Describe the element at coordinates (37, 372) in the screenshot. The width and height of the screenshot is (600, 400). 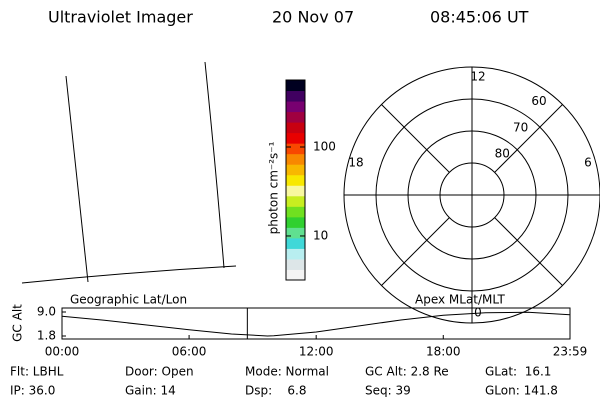
I see `info-field: Flt: LBHL` at that location.